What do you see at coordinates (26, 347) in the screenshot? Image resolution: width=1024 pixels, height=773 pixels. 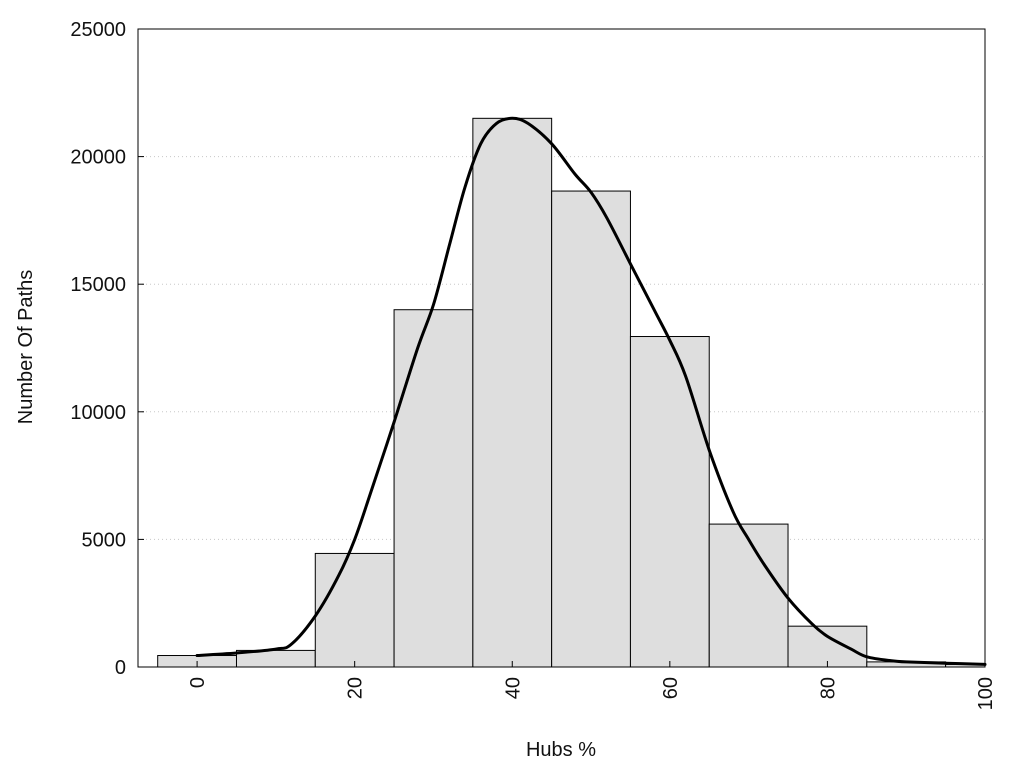 I see `y-axis-label: Number Of Paths` at bounding box center [26, 347].